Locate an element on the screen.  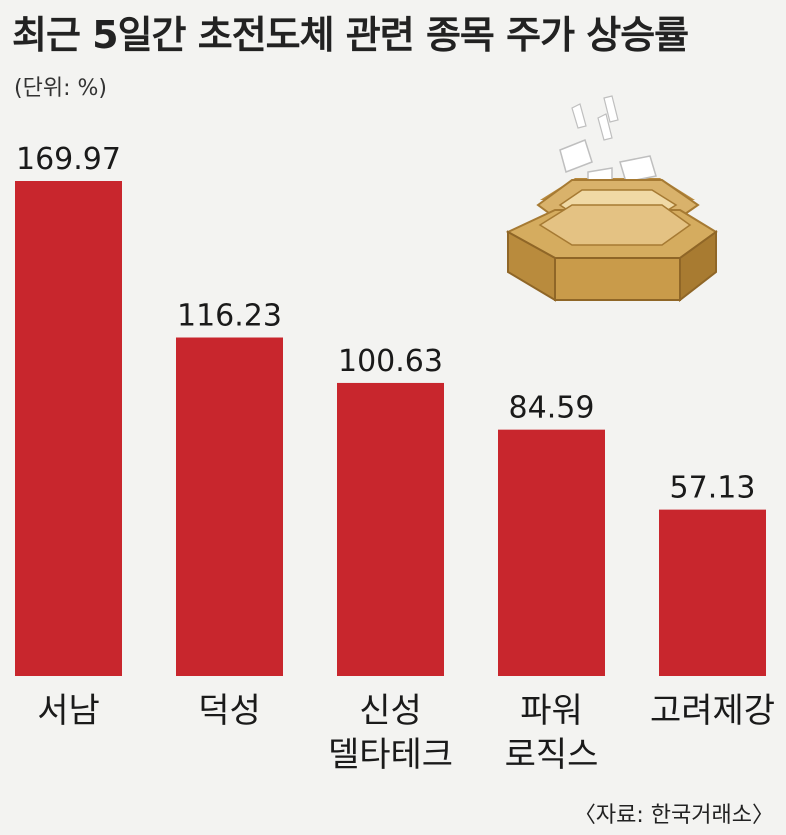
unit-label: (단위: %) is located at coordinates (60, 88).